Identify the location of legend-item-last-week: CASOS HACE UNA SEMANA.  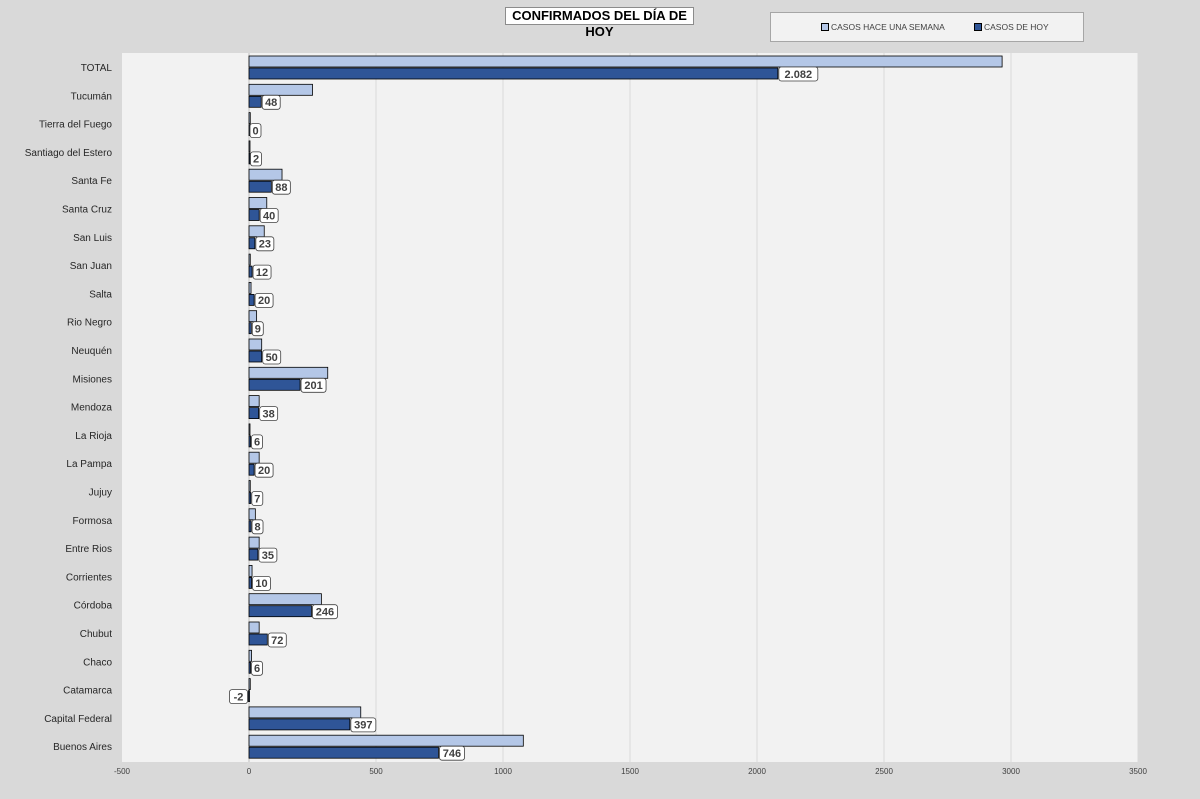
(883, 27).